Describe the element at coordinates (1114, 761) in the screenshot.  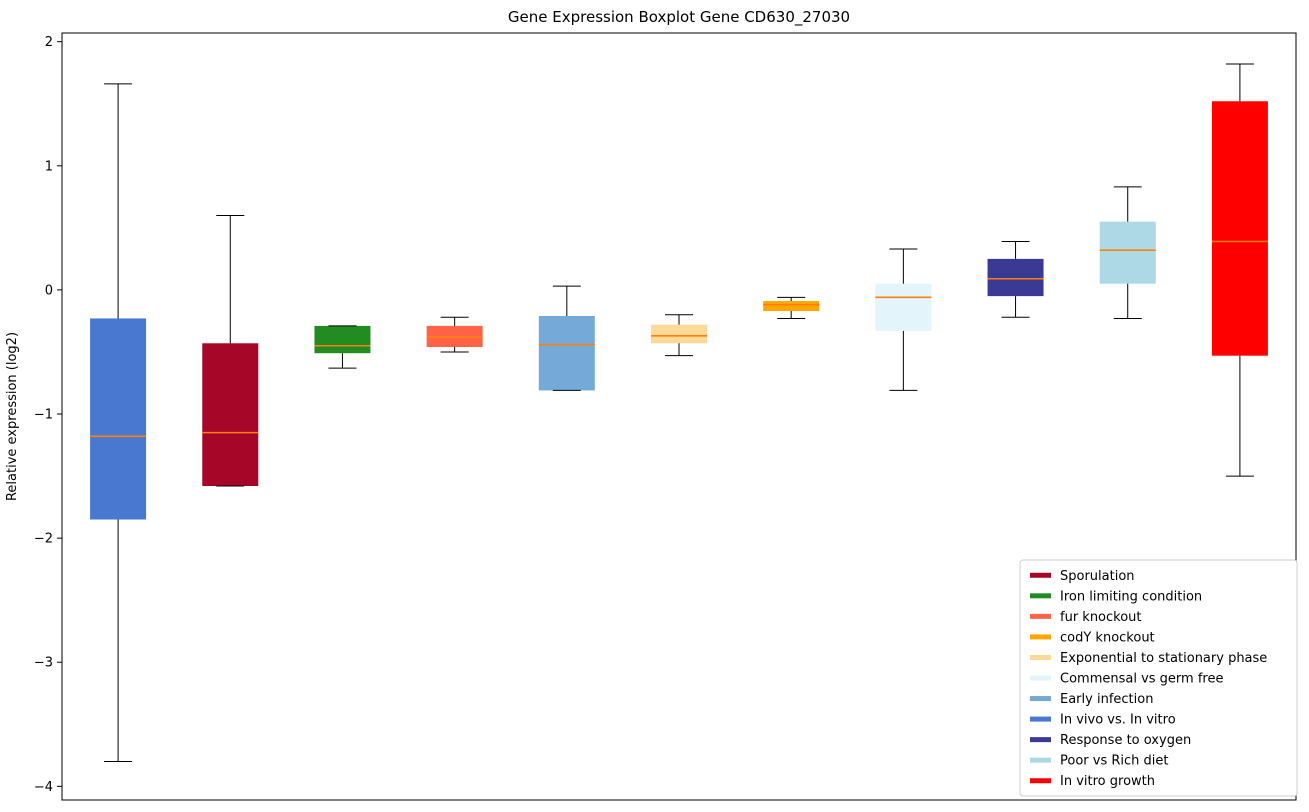
I see `legend-label: Poor vs Rich diet` at that location.